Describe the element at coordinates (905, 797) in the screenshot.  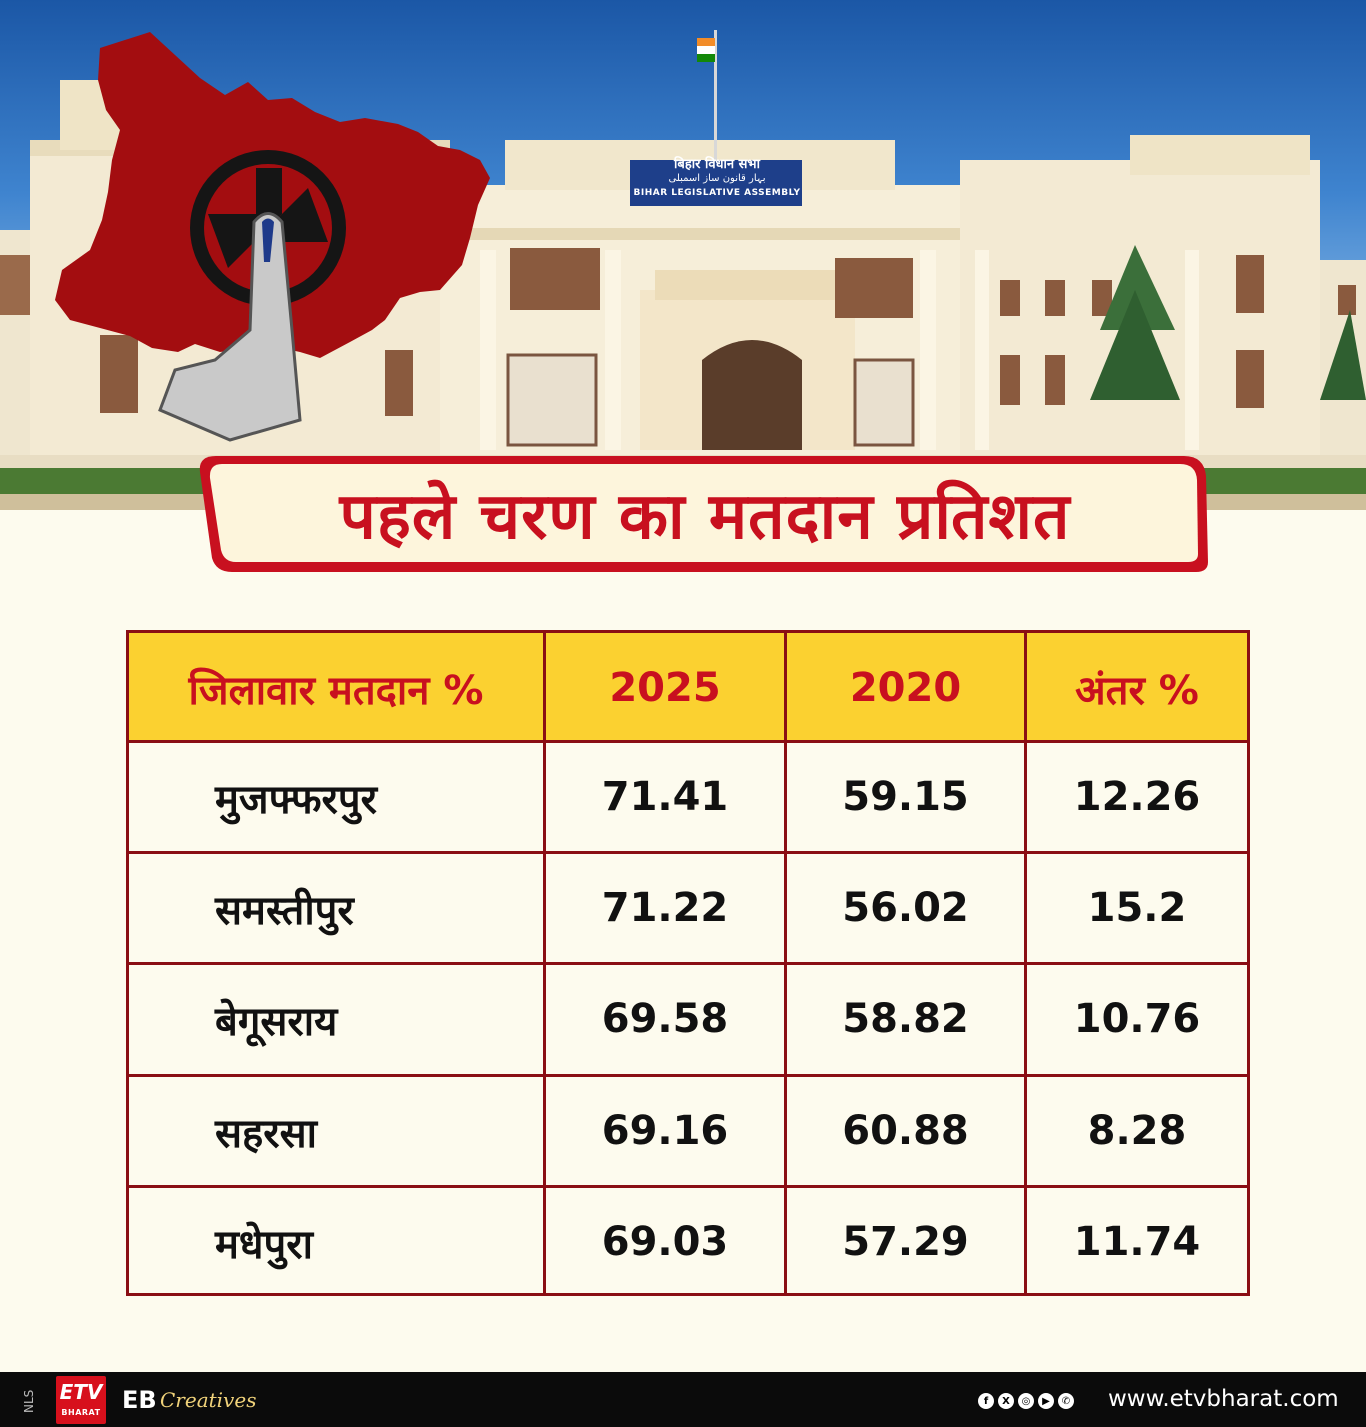
I see `turnout-2020: 59.15` at that location.